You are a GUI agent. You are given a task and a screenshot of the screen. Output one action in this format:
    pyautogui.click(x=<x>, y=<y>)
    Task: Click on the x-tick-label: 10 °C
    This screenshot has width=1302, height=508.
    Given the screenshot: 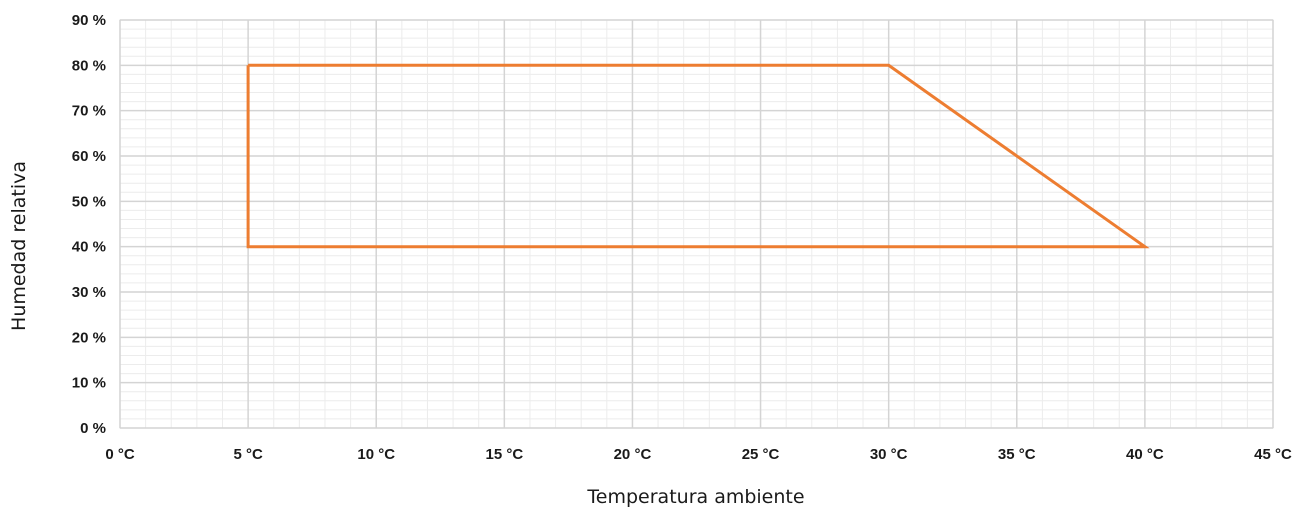 What is the action you would take?
    pyautogui.click(x=376, y=454)
    